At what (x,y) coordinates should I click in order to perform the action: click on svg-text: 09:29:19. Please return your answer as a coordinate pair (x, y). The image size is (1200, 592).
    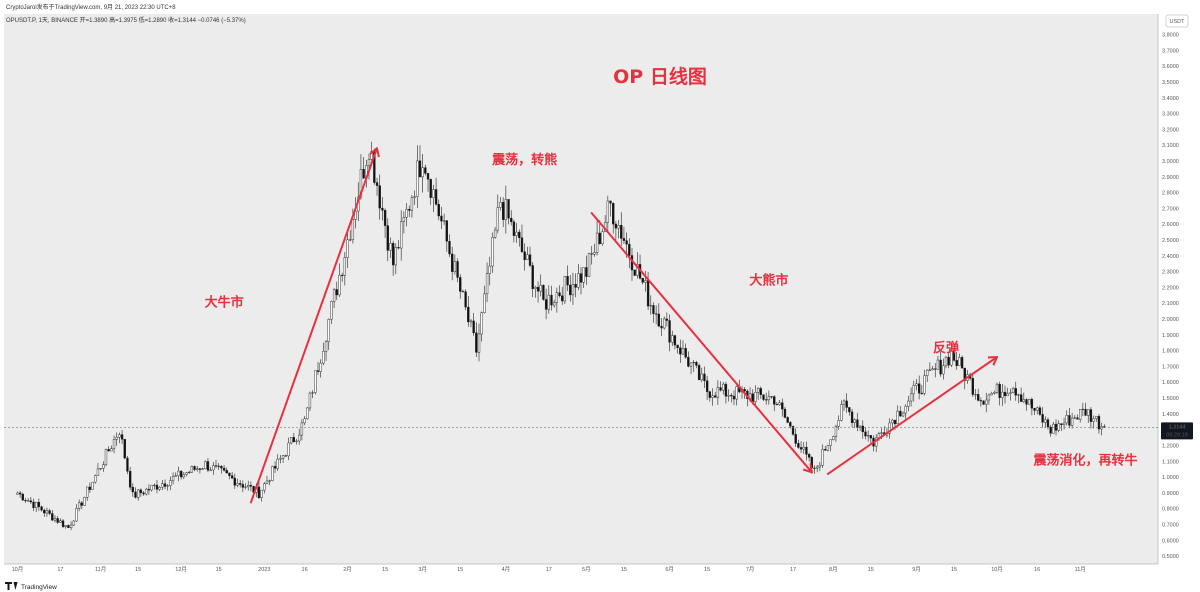
    Looking at the image, I should click on (1176, 435).